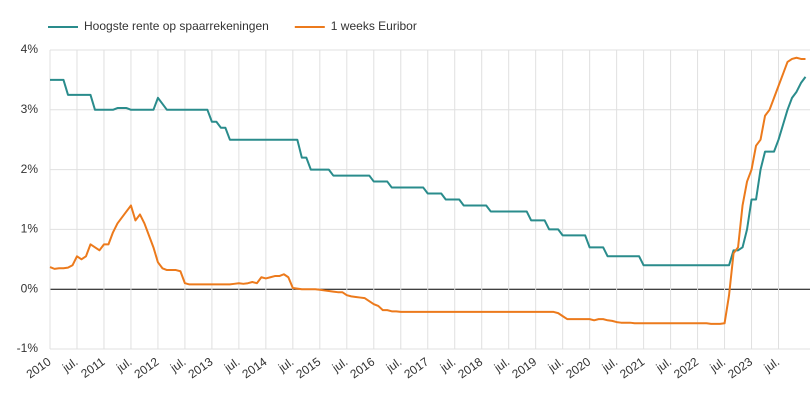  What do you see at coordinates (28, 348) in the screenshot?
I see `y-tick-label: -1%` at bounding box center [28, 348].